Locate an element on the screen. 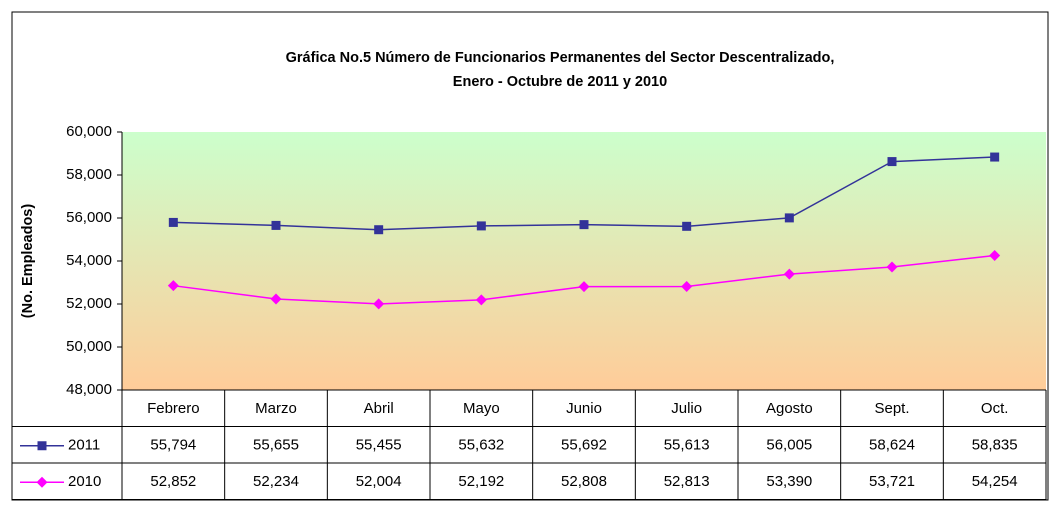  y-tick-label: 60,000 is located at coordinates (89, 131).